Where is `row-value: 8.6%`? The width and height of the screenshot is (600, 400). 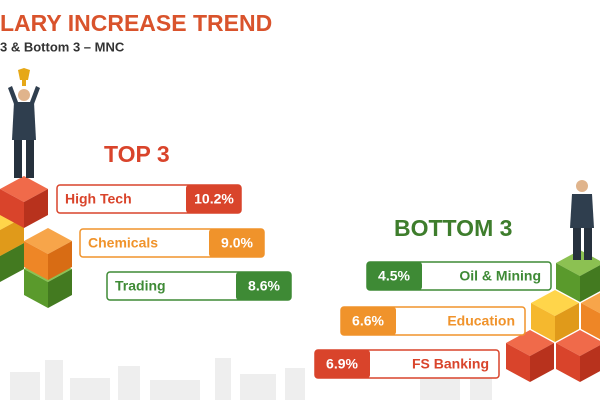
row-value: 8.6% is located at coordinates (264, 286).